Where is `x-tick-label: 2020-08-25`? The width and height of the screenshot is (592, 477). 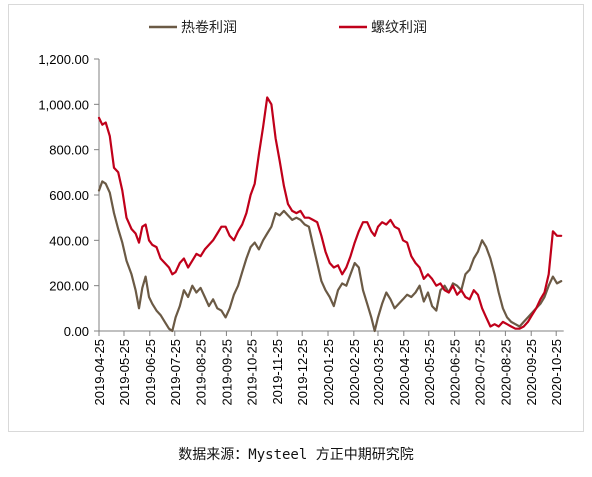 x-tick-label: 2020-08-25 is located at coordinates (505, 372).